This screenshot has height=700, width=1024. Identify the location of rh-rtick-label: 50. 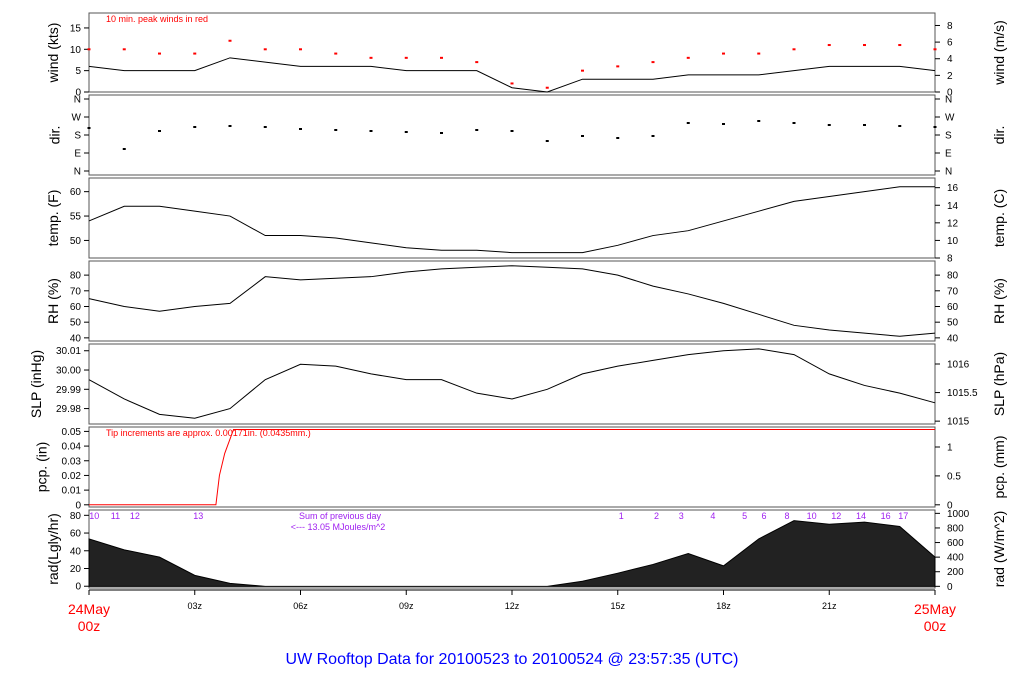
(953, 323).